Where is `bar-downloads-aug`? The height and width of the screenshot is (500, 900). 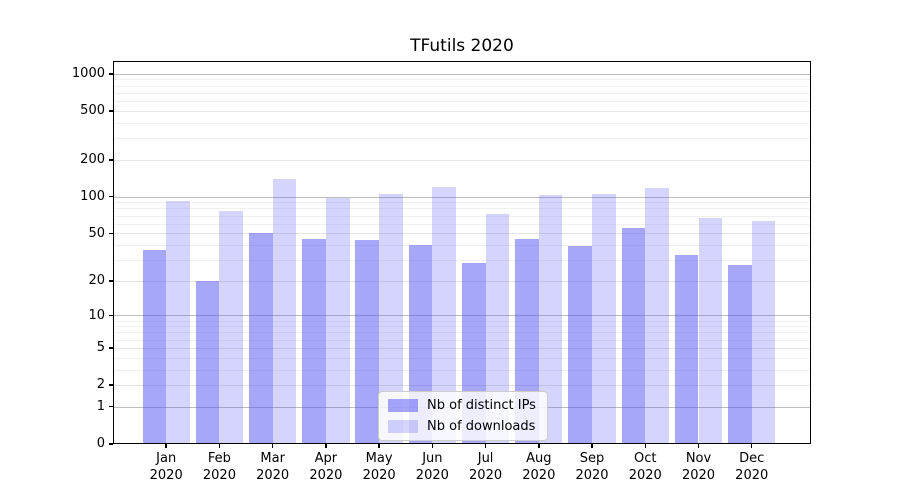 bar-downloads-aug is located at coordinates (550, 319).